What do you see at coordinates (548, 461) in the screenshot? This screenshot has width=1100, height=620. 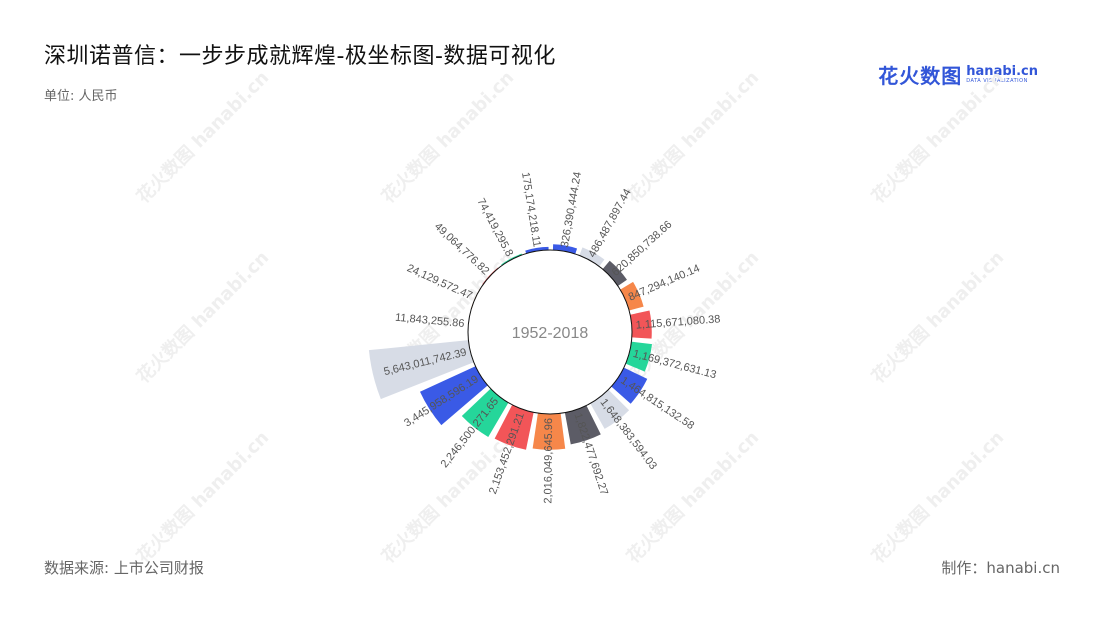 I see `value-label: 2,016,049,645.96` at bounding box center [548, 461].